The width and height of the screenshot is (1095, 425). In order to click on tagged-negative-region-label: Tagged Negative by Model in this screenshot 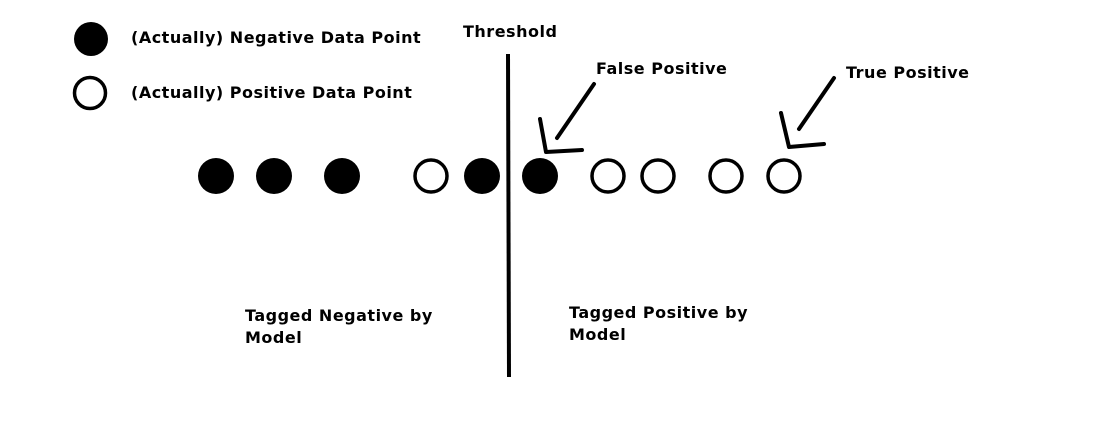, I will do `click(339, 326)`.